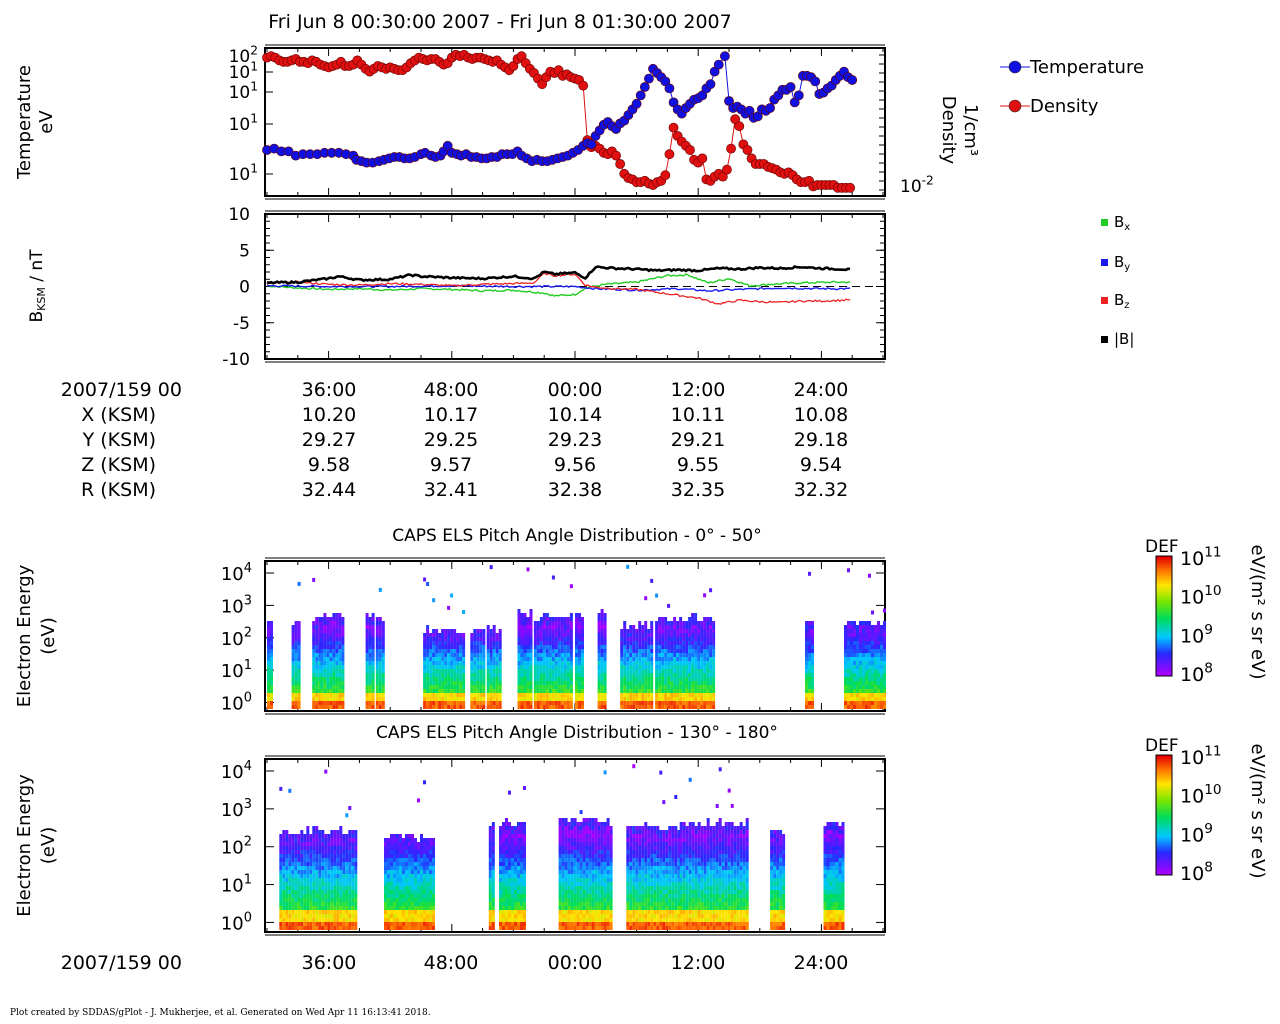  I want to click on colorbar-swatch, so click(1164, 557).